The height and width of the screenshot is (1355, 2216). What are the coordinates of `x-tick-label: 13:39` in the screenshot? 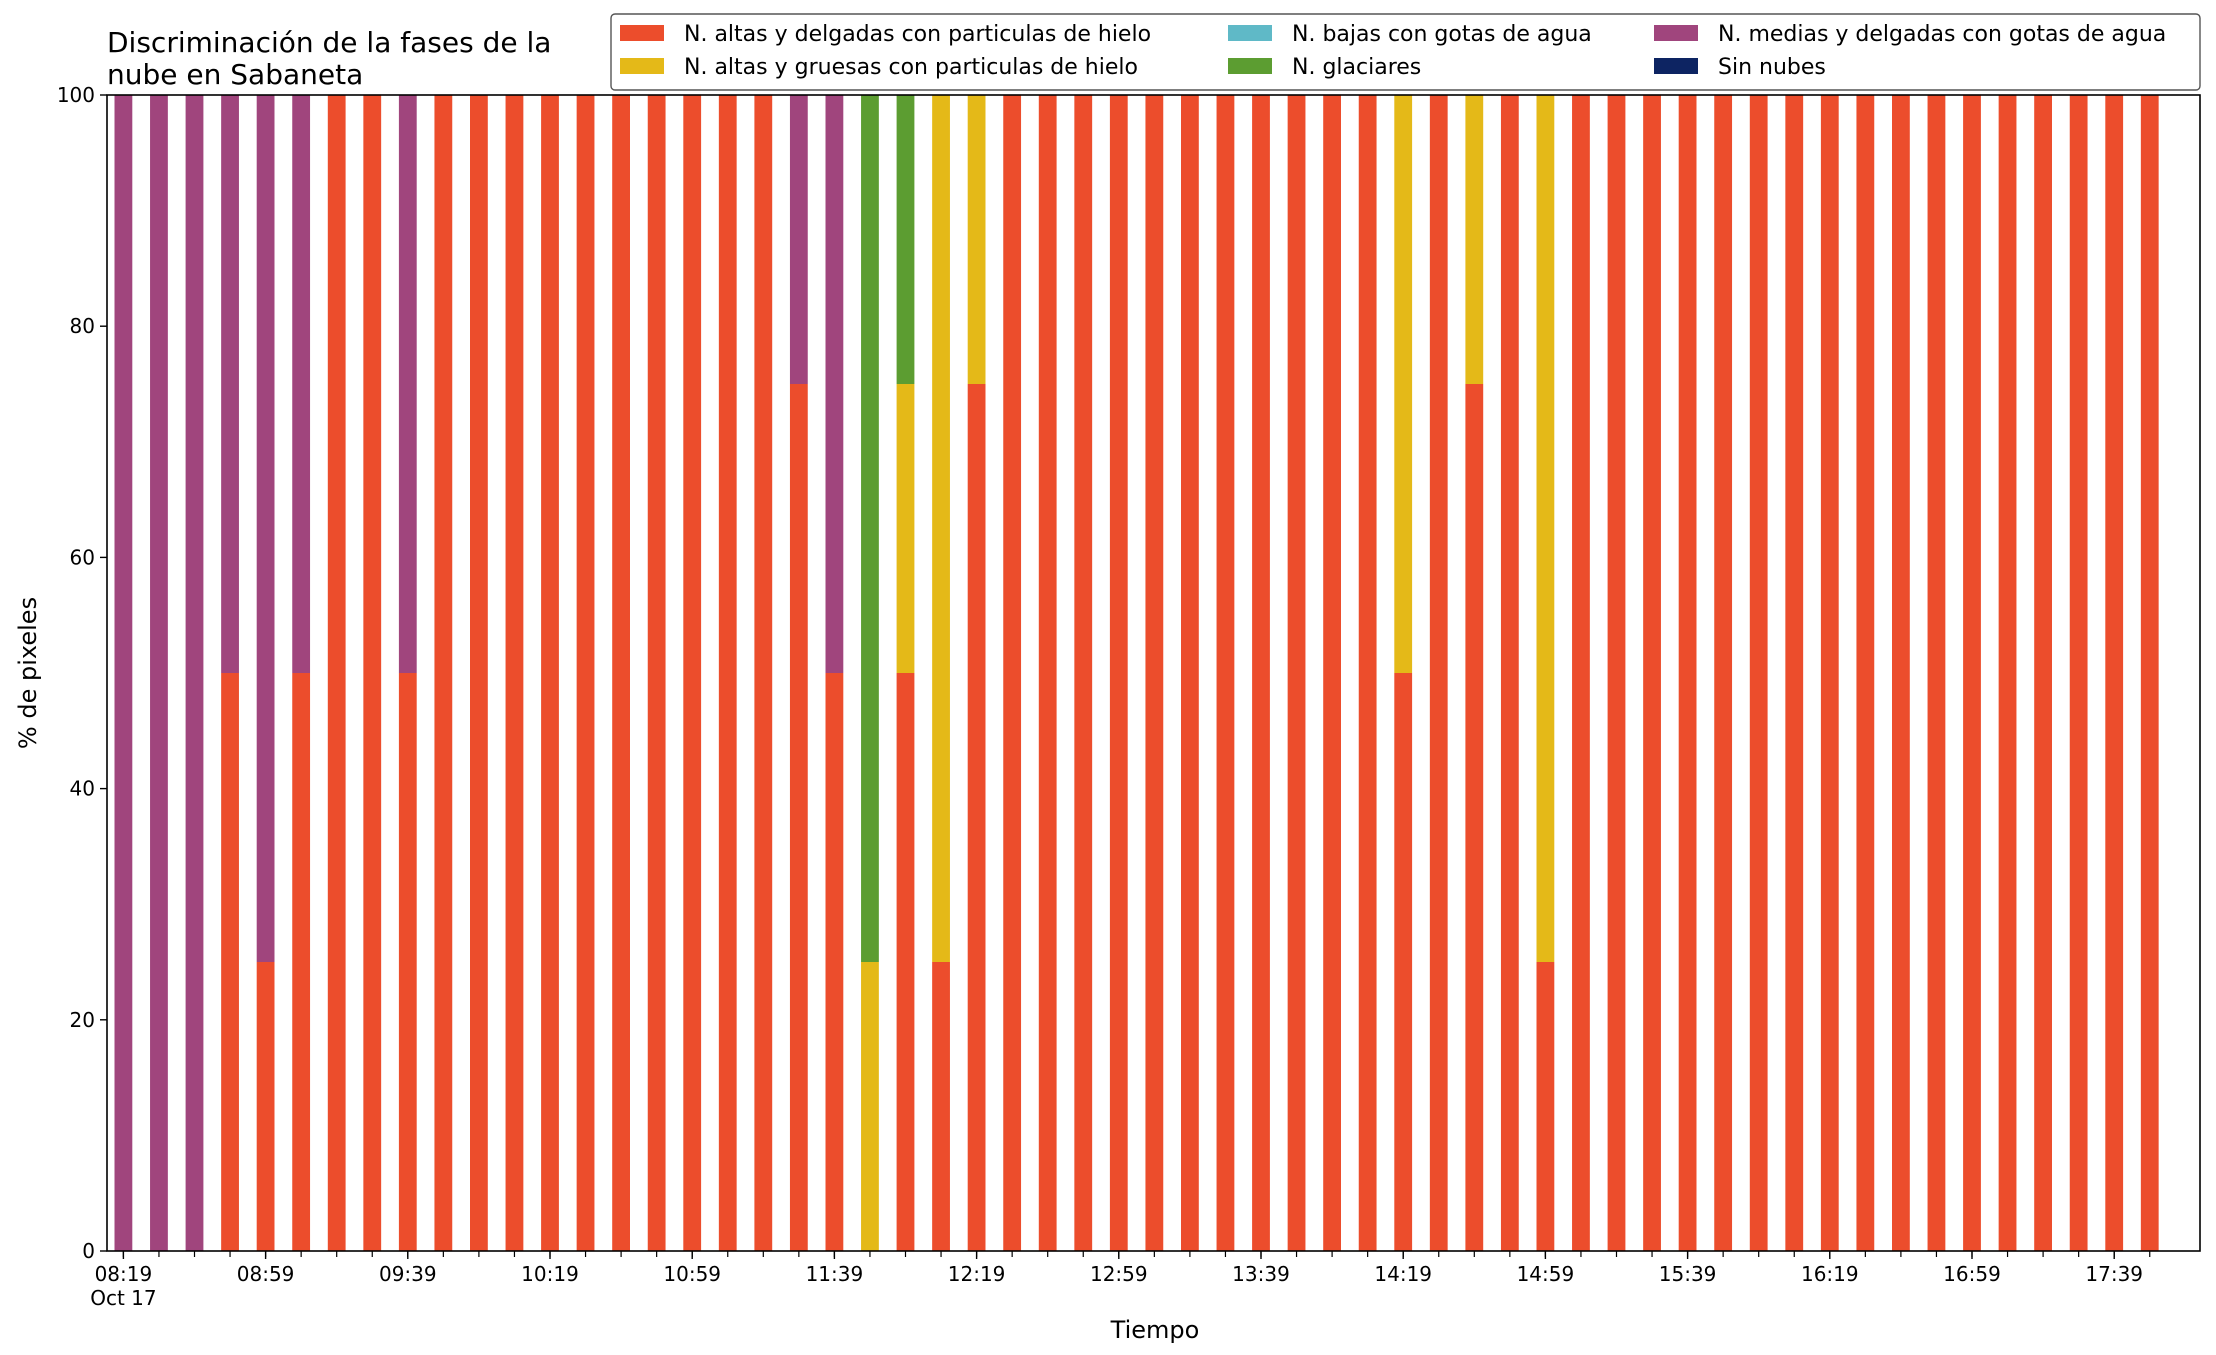 It's located at (1261, 1274).